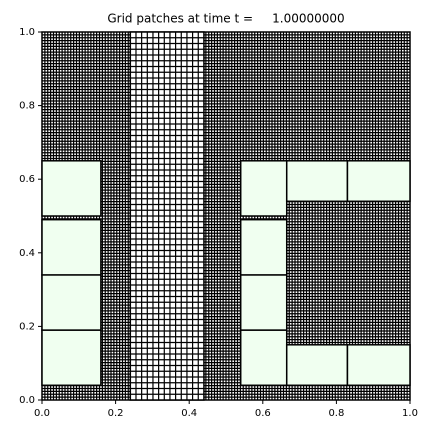  I want to click on y-tick-label: 0.2, so click(27, 326).